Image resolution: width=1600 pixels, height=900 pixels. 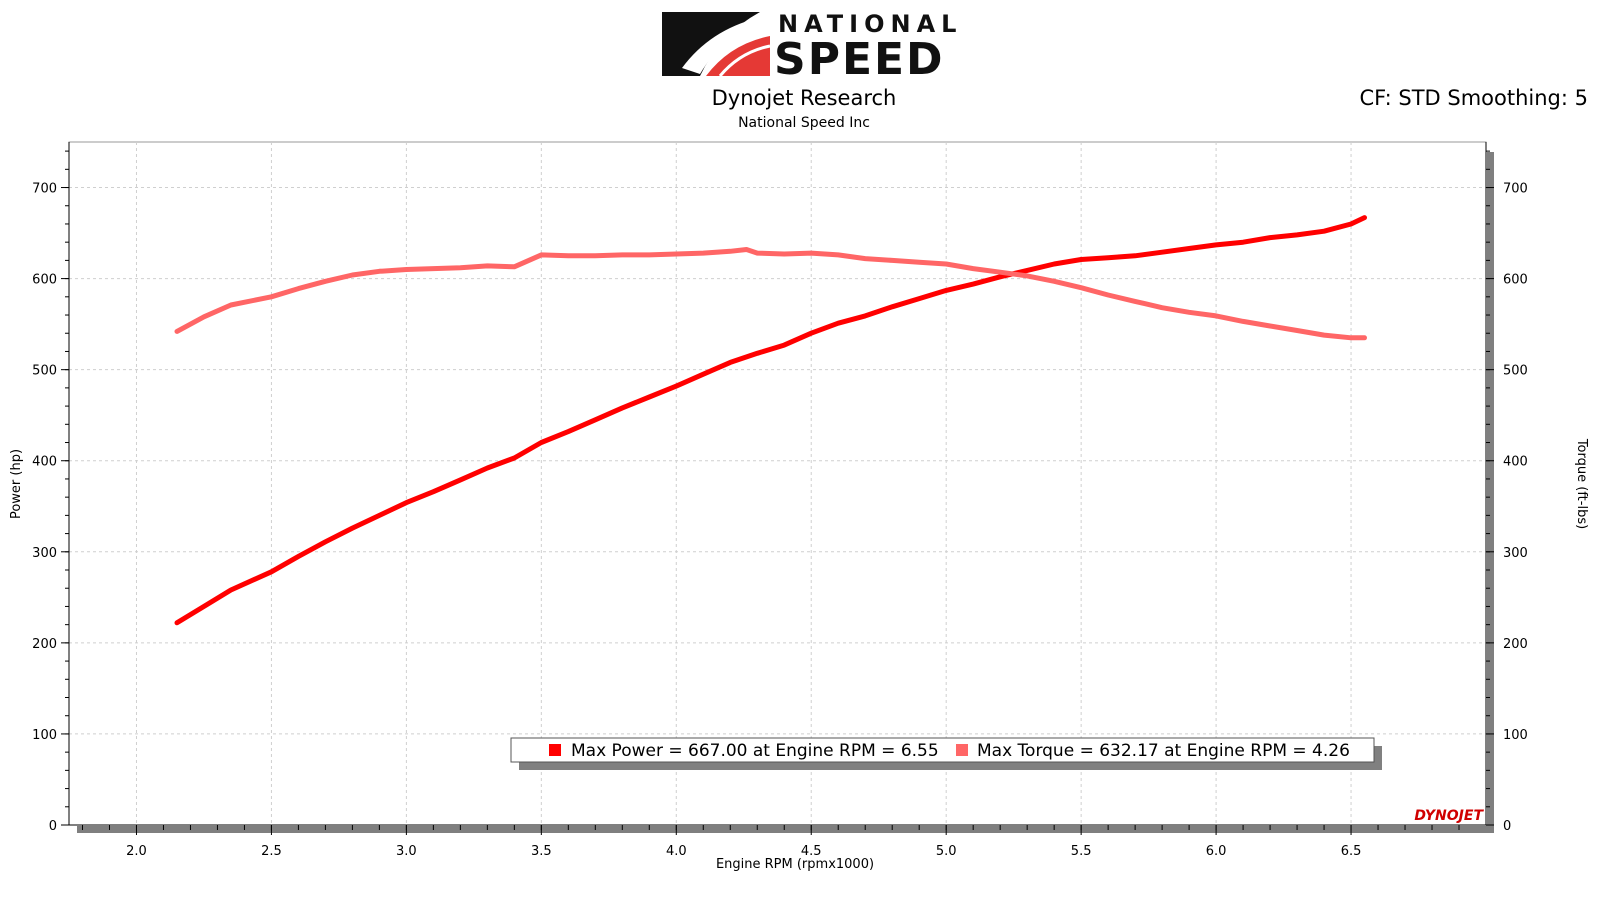 I want to click on y-tick-label-right: 300, so click(x=1515, y=553).